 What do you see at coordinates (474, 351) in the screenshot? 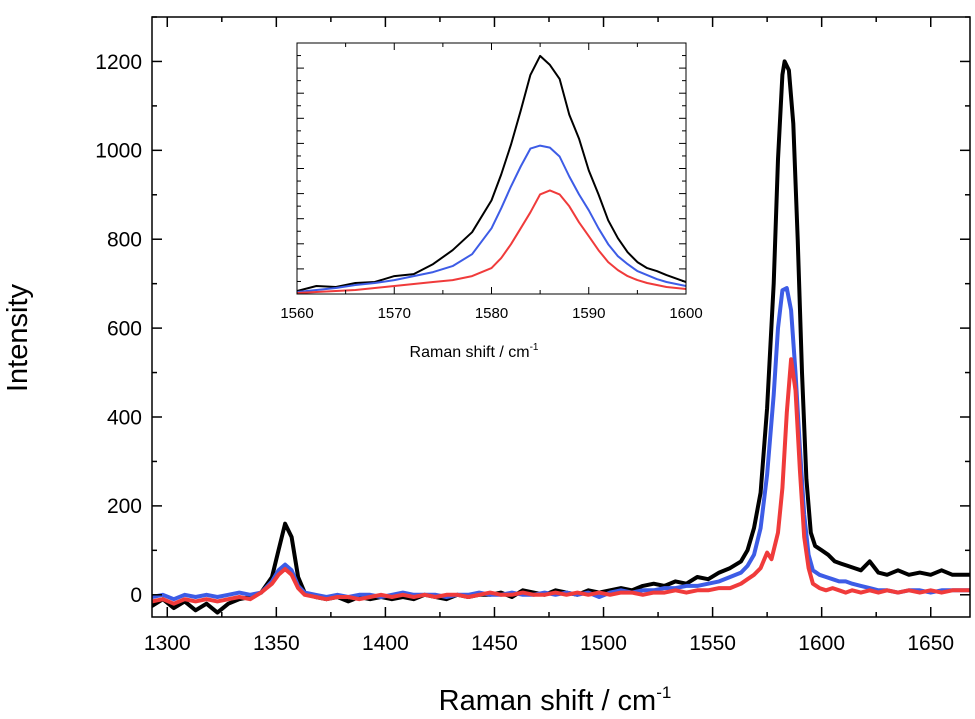
I see `inset-x-axis-label: Raman shift / cm-1` at bounding box center [474, 351].